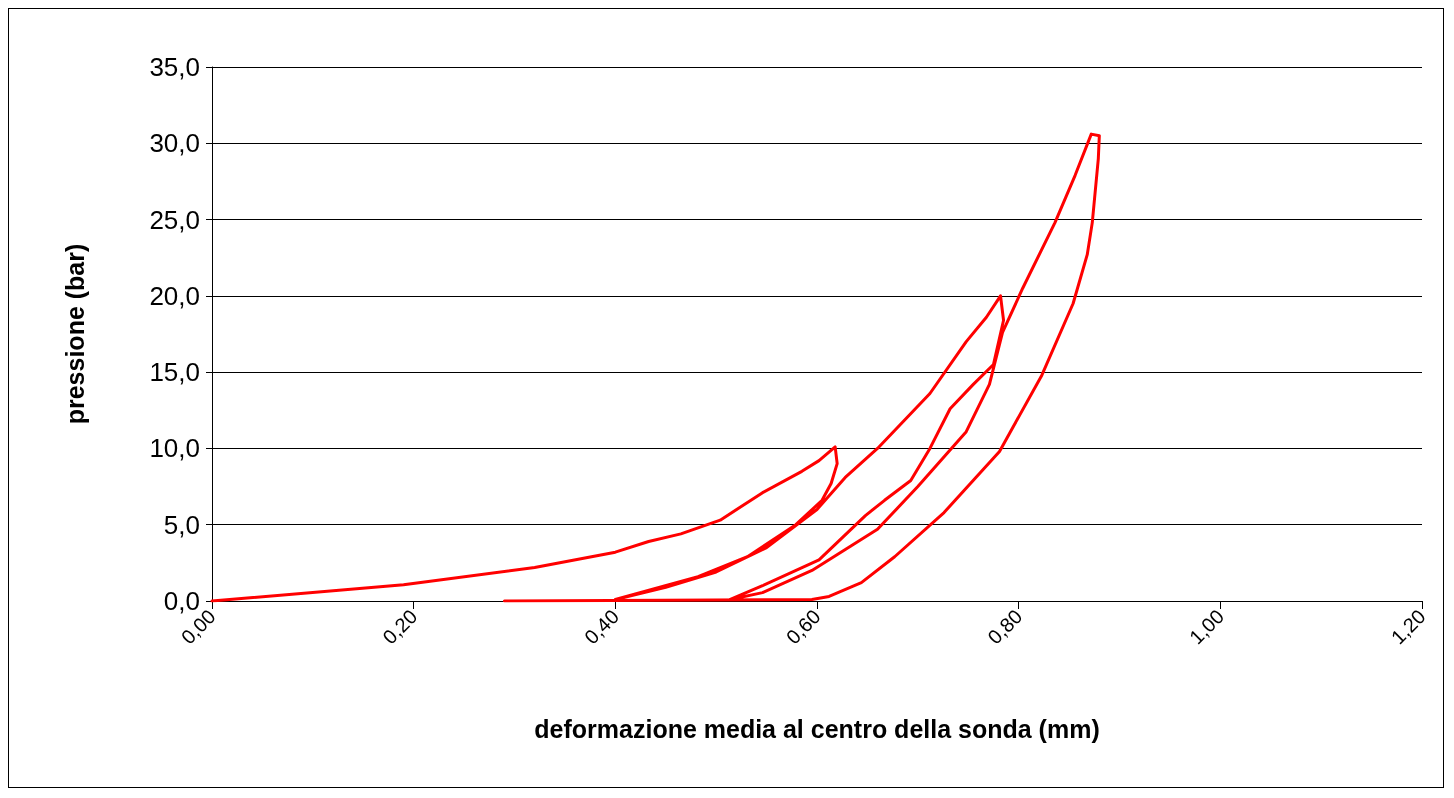 The height and width of the screenshot is (798, 1454). What do you see at coordinates (174, 67) in the screenshot?
I see `y-tick-label: 35,0` at bounding box center [174, 67].